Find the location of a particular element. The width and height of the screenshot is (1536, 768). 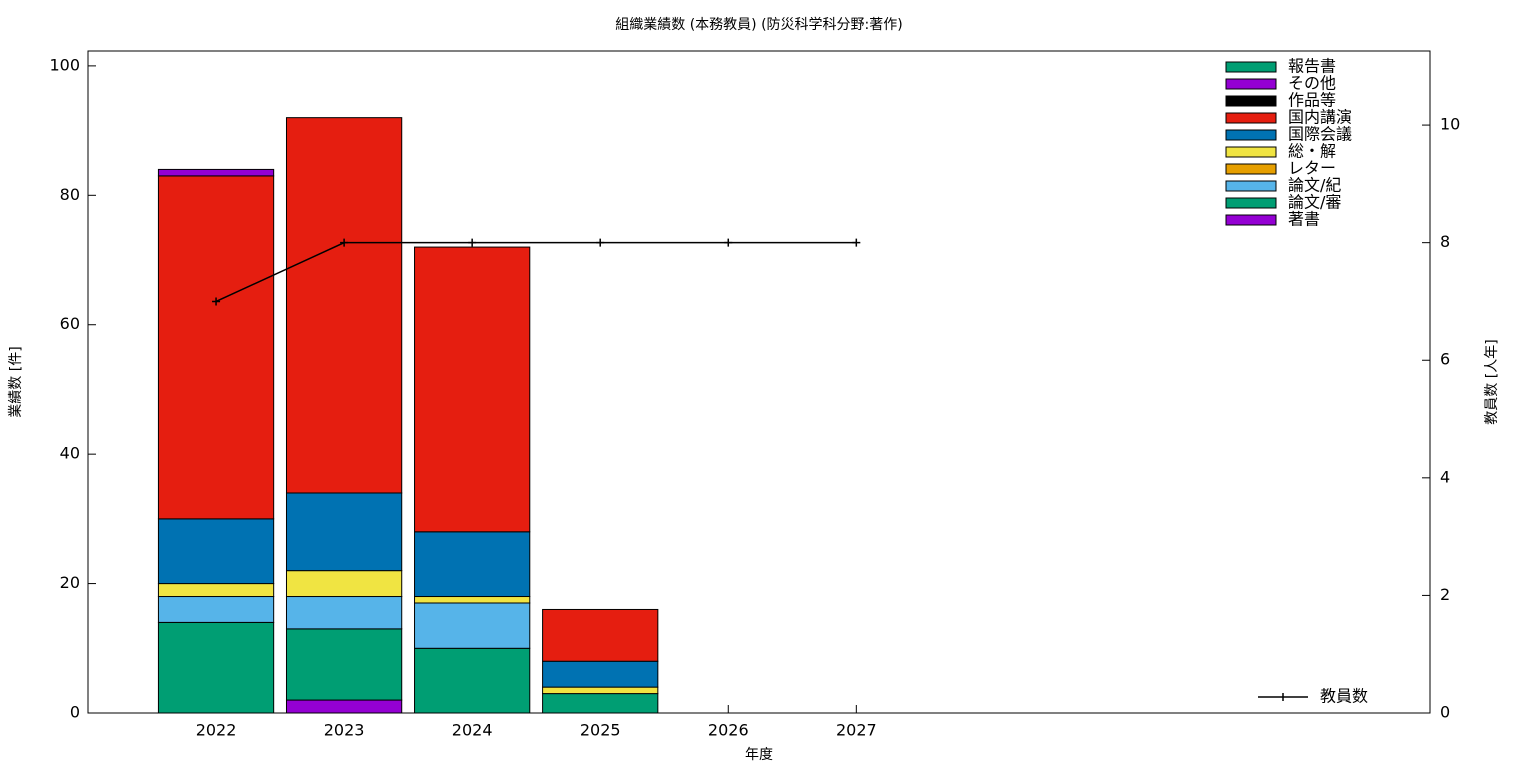

y-tick-label: 20 is located at coordinates (70, 582).